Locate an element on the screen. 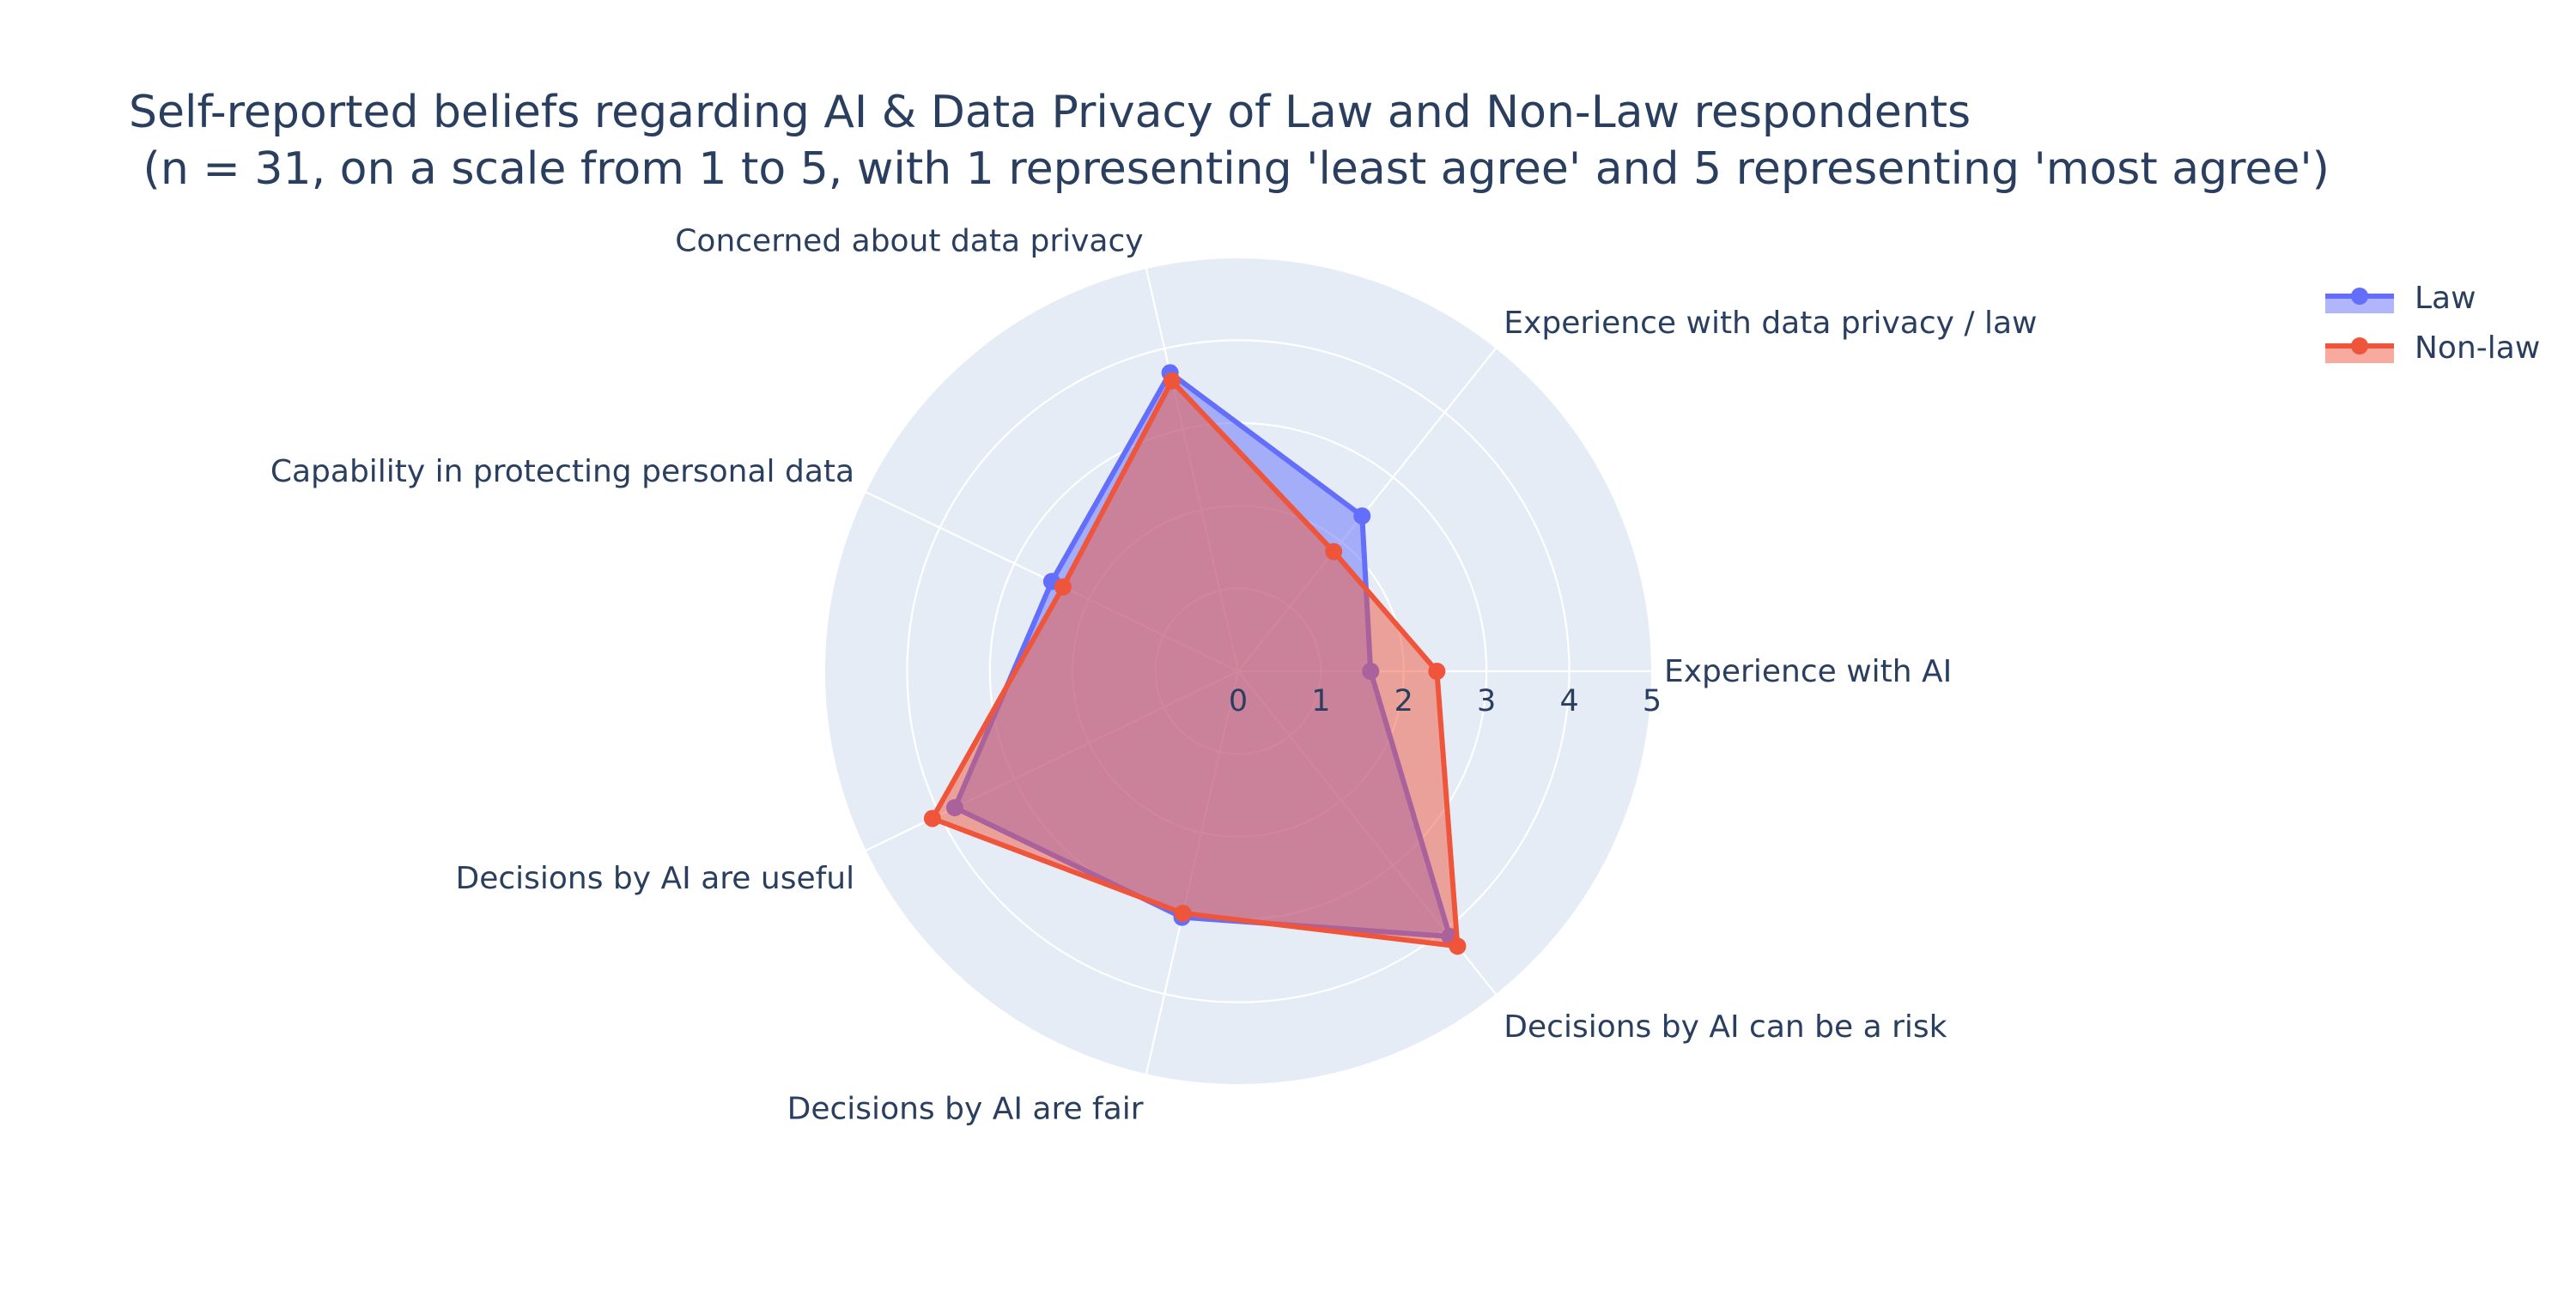 The height and width of the screenshot is (1291, 2576). radial-tick-label: 5 is located at coordinates (1653, 701).